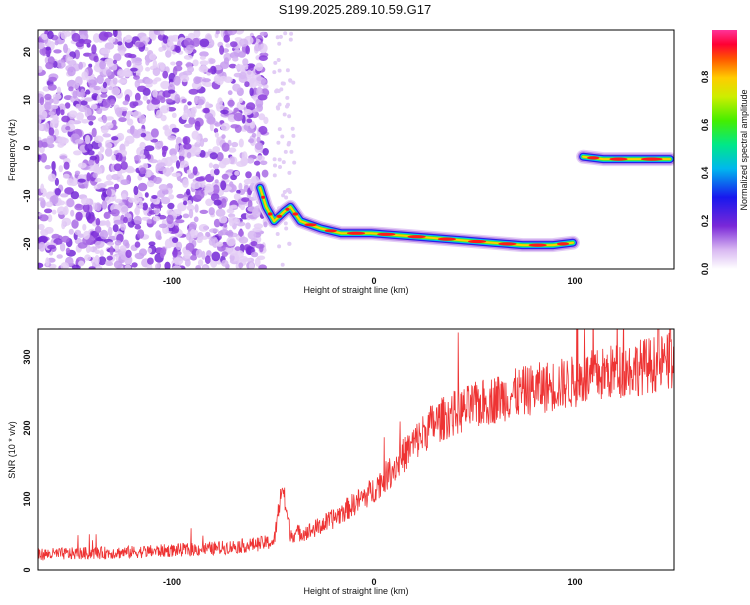 The image size is (750, 605). Describe the element at coordinates (27, 147) in the screenshot. I see `y-tick-label: 0` at that location.